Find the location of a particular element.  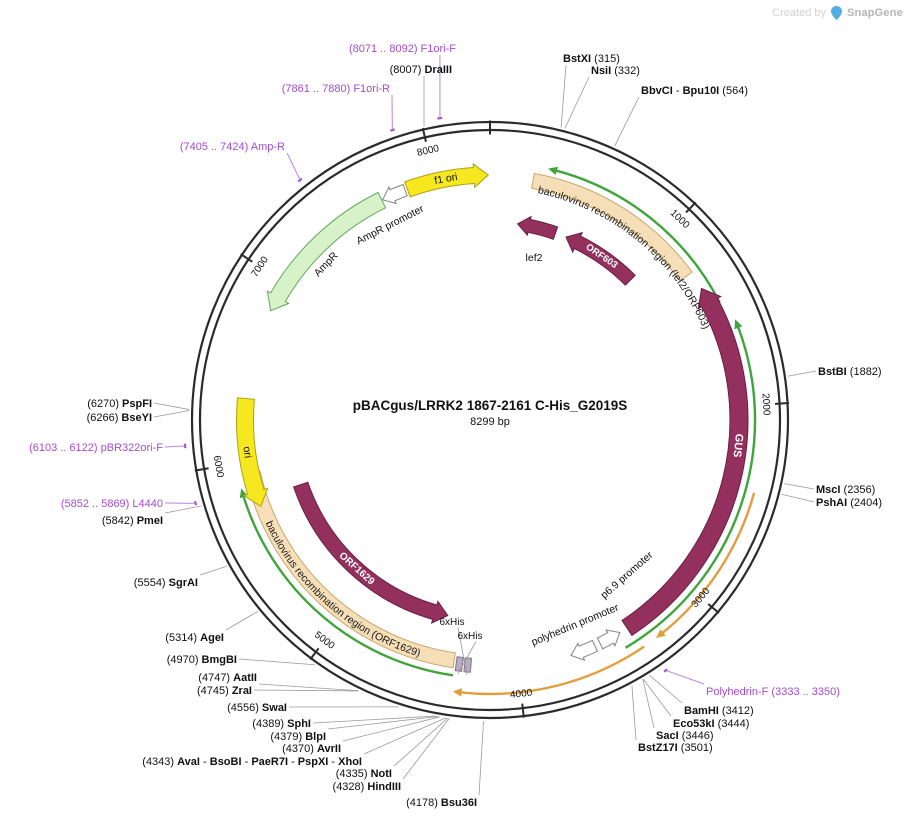

callout-L4440: (5852 .. 5869) L4440 is located at coordinates (112, 504).